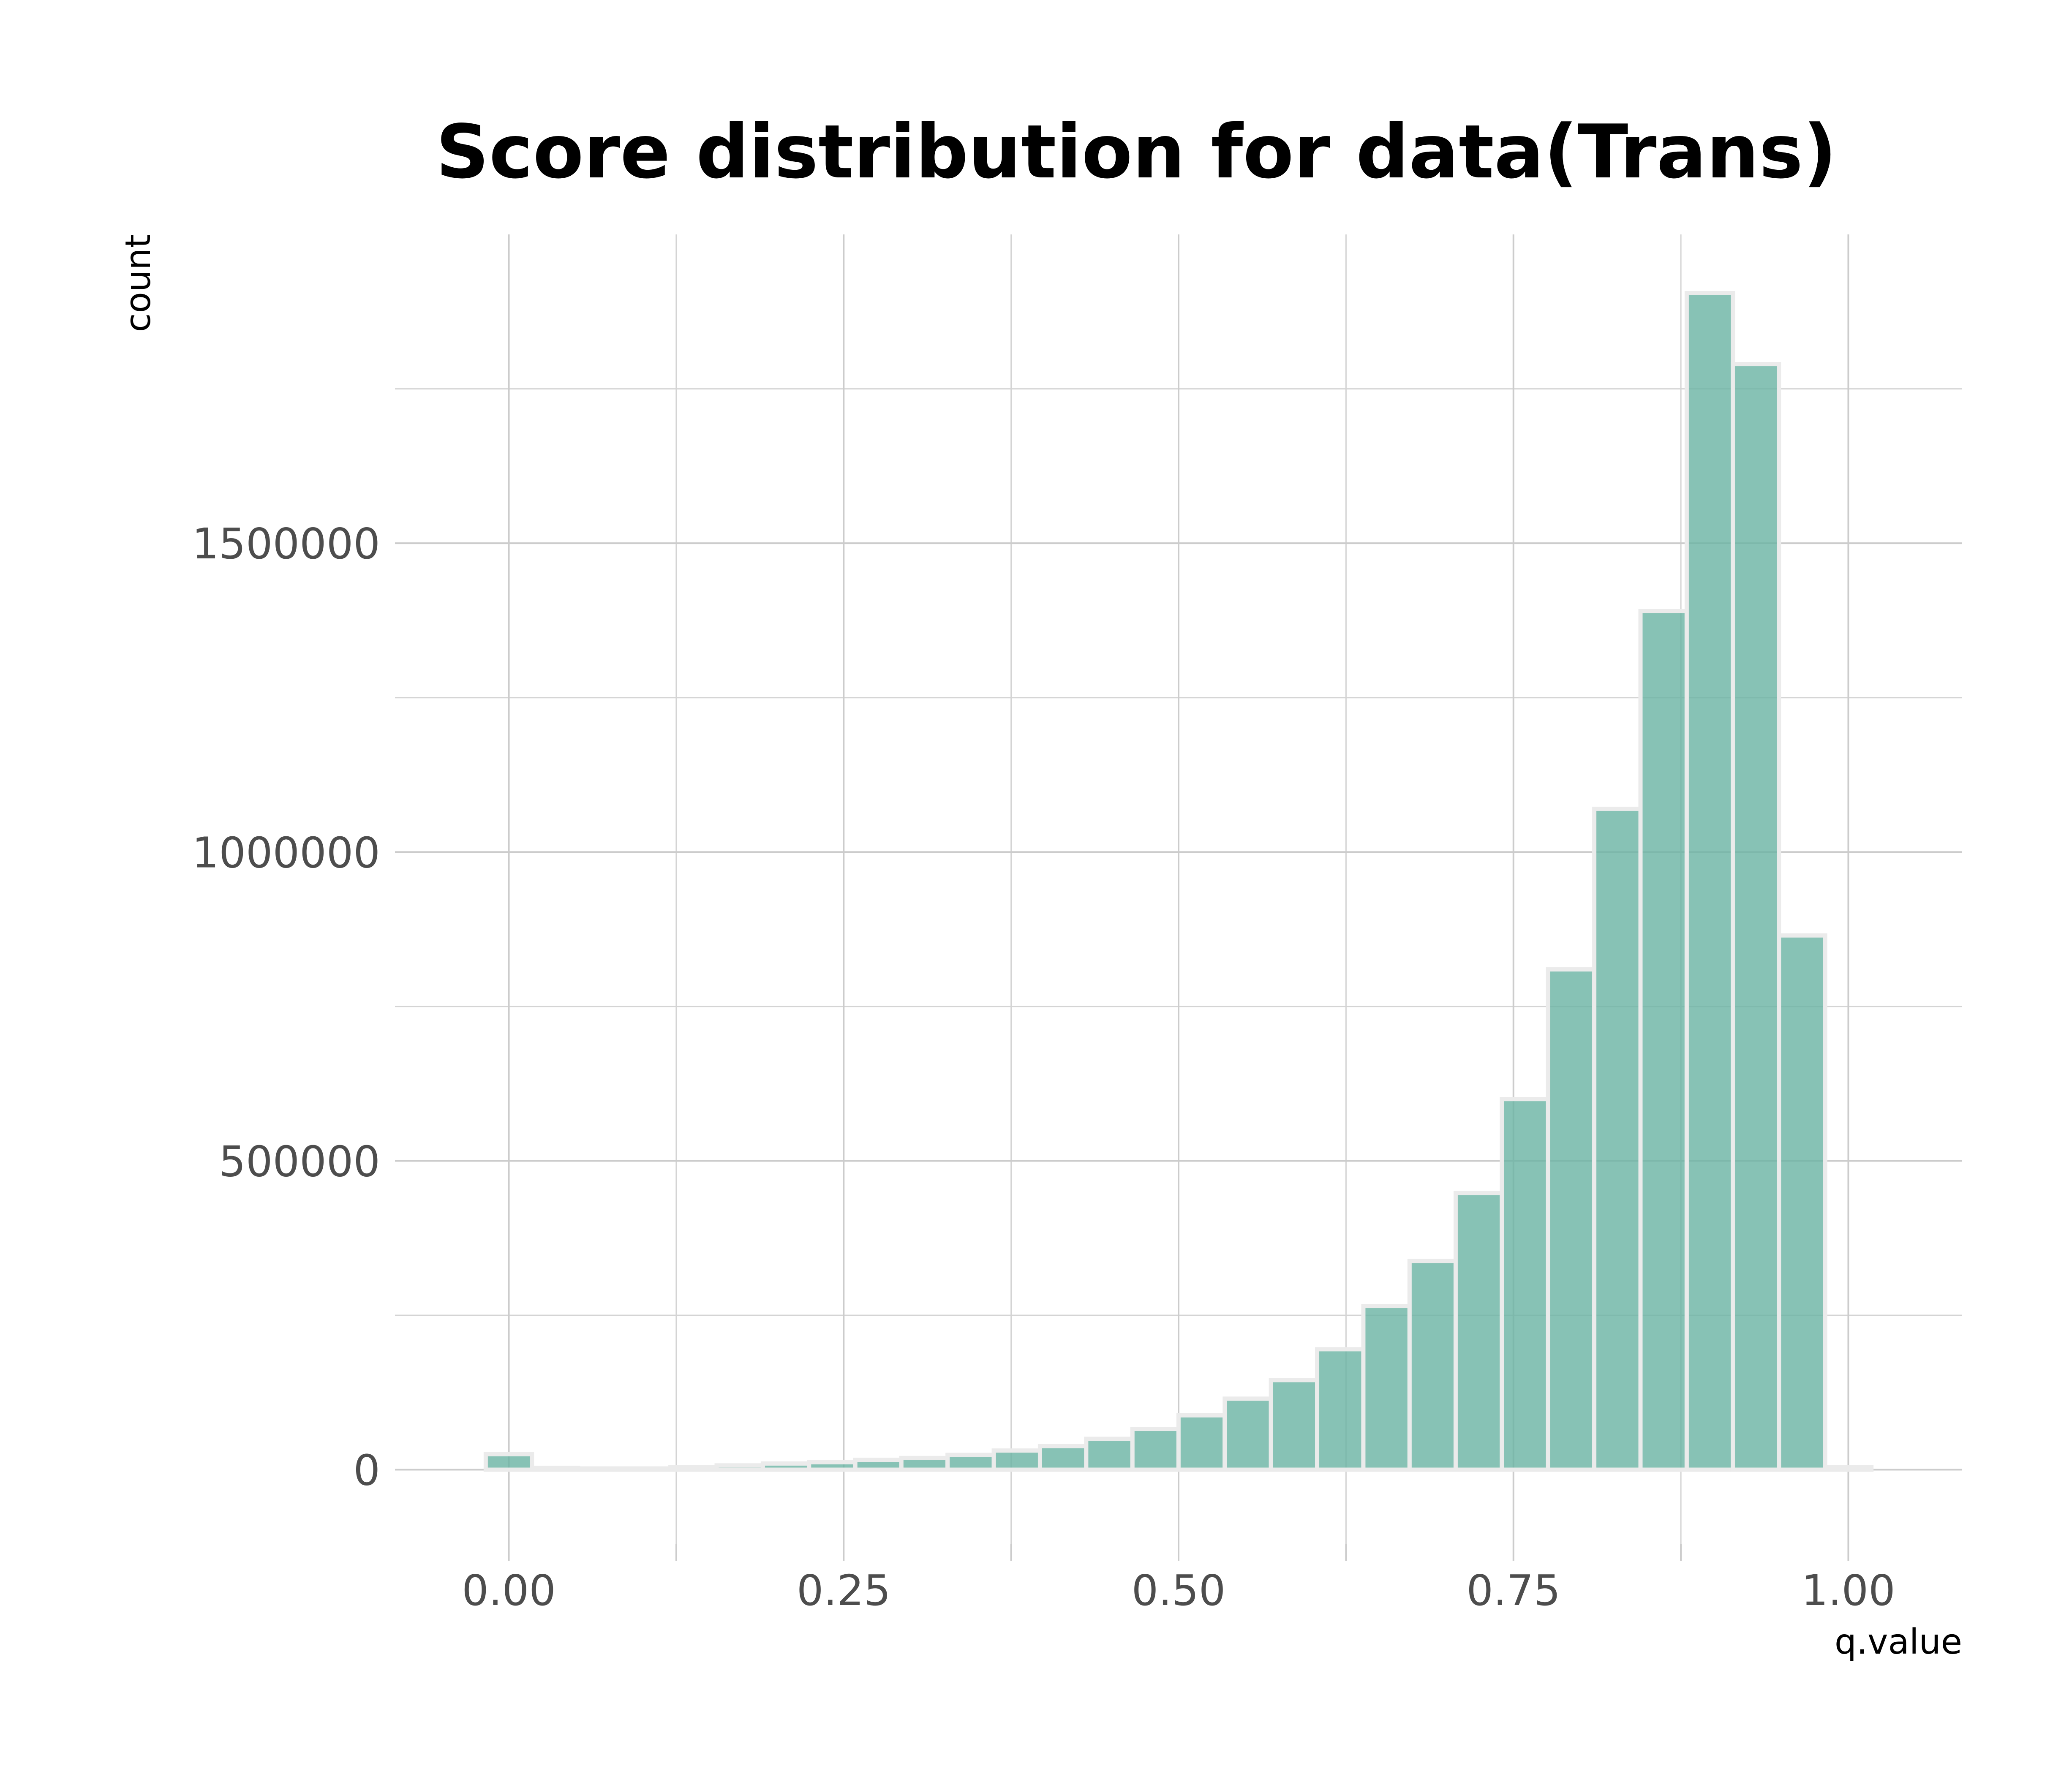 The width and height of the screenshot is (2072, 1774). Describe the element at coordinates (1898, 1642) in the screenshot. I see `x-axis-title: q.value` at that location.